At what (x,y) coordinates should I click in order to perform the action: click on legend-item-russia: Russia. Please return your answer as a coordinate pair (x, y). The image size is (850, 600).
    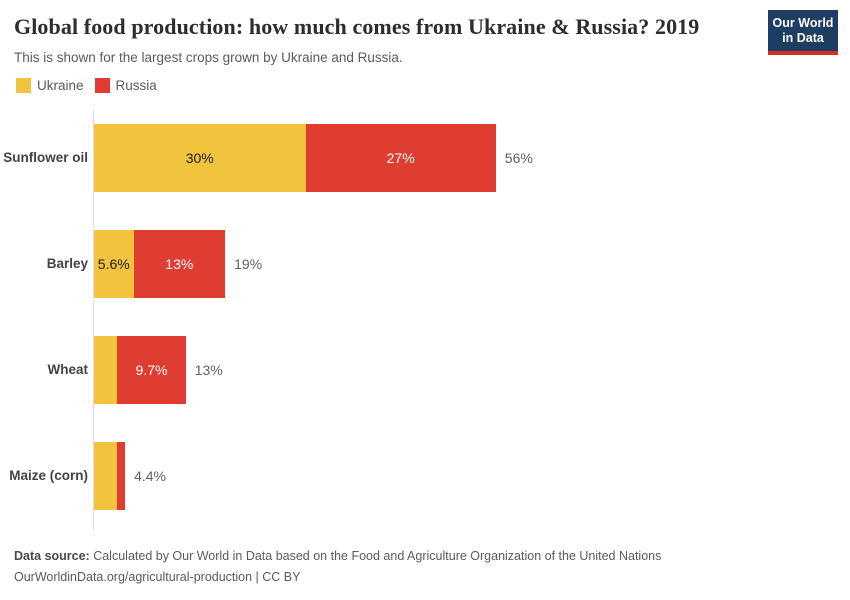
    Looking at the image, I should click on (125, 85).